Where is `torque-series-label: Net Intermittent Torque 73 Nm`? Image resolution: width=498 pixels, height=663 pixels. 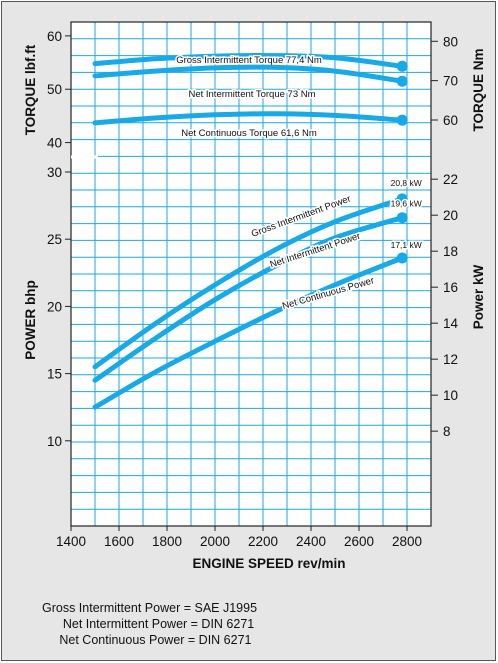
torque-series-label: Net Intermittent Torque 73 Nm is located at coordinates (251, 94).